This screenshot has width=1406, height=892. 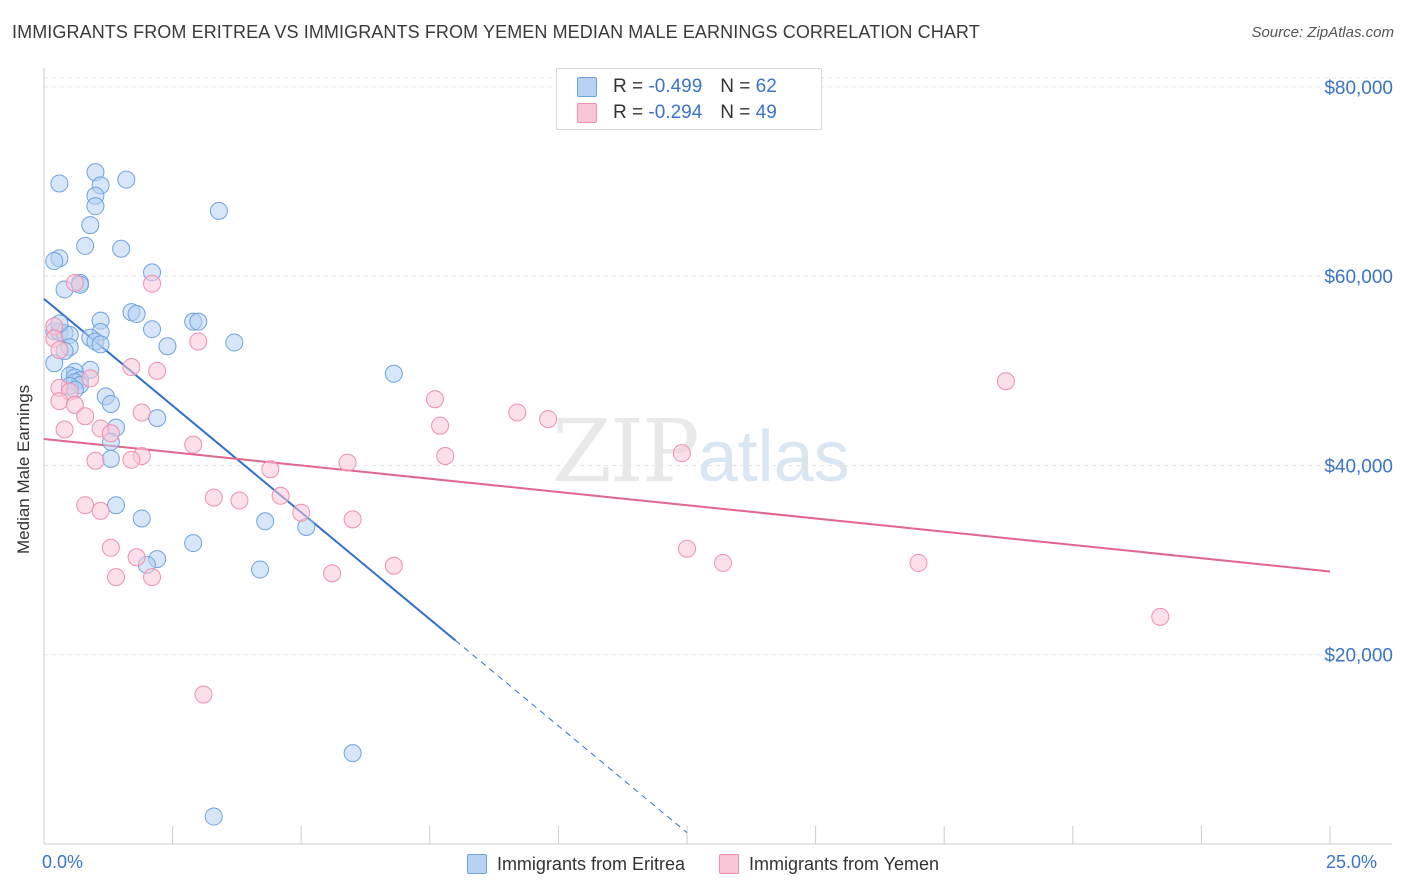 I want to click on legend-r-value: -0.294, so click(x=675, y=112).